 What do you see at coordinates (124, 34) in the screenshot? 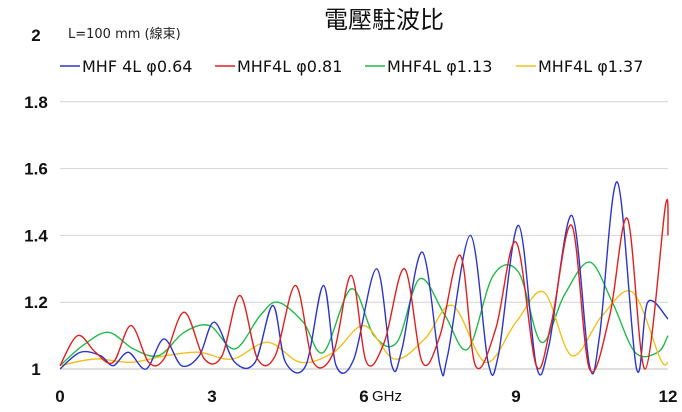
I see `chart-annotation: L=100 mm (線束)` at bounding box center [124, 34].